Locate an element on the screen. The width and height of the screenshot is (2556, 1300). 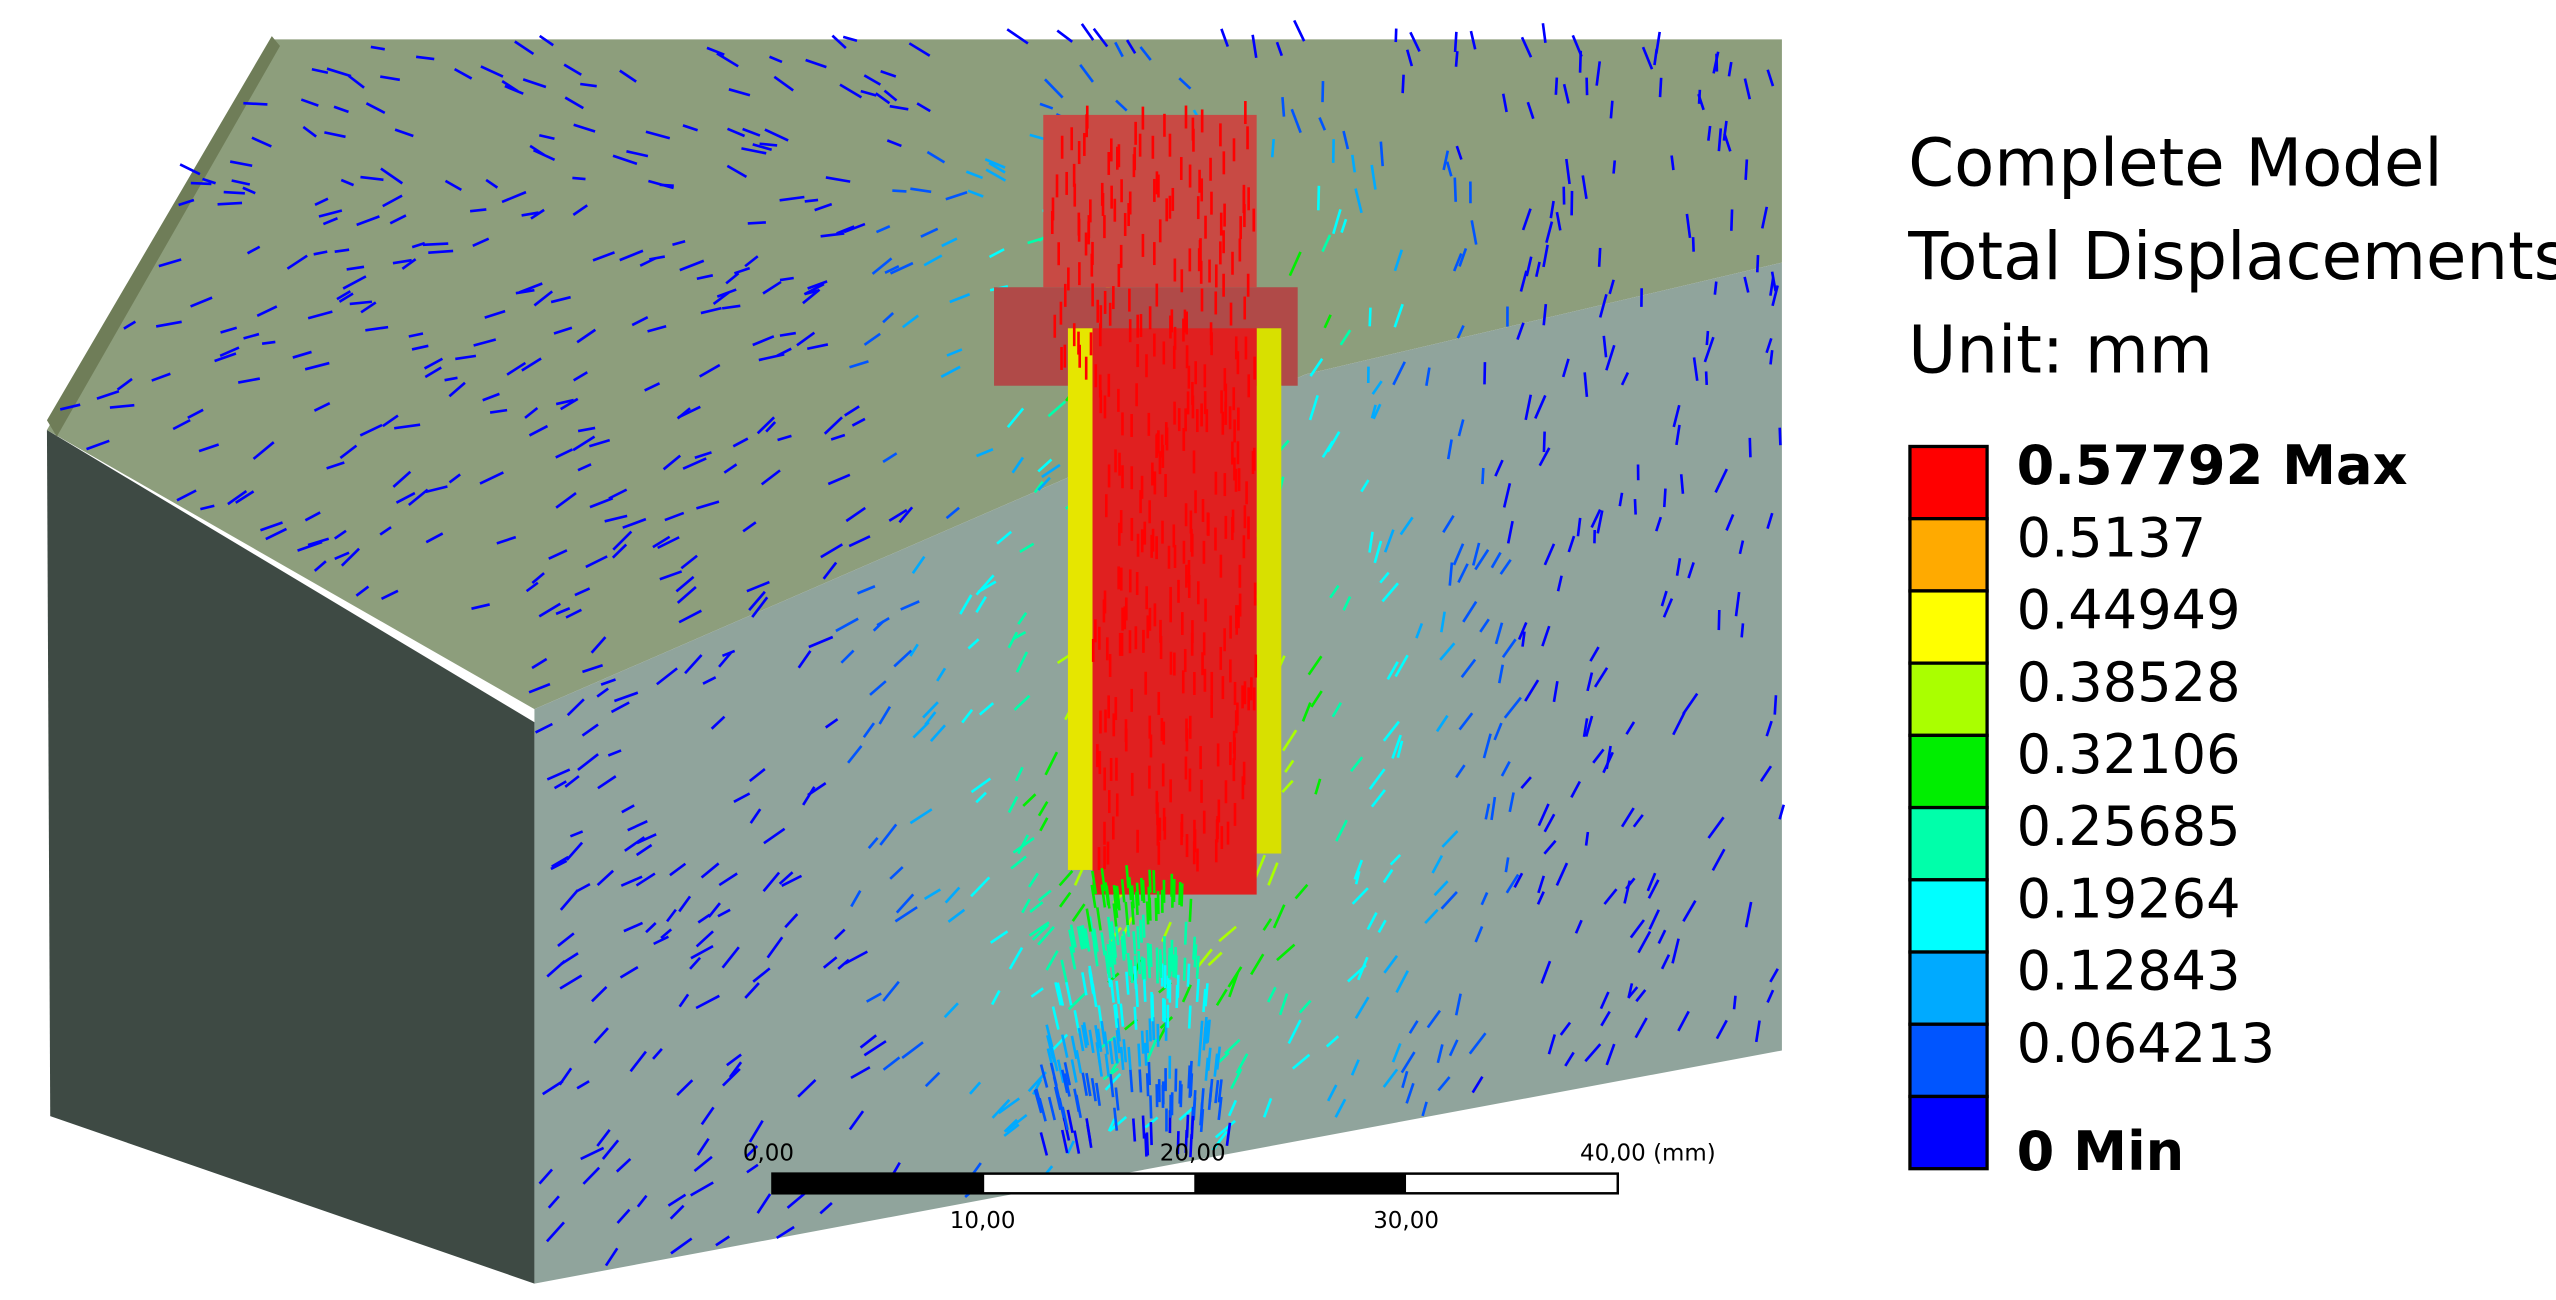
legend-title: Unit: mm is located at coordinates (2060, 351).